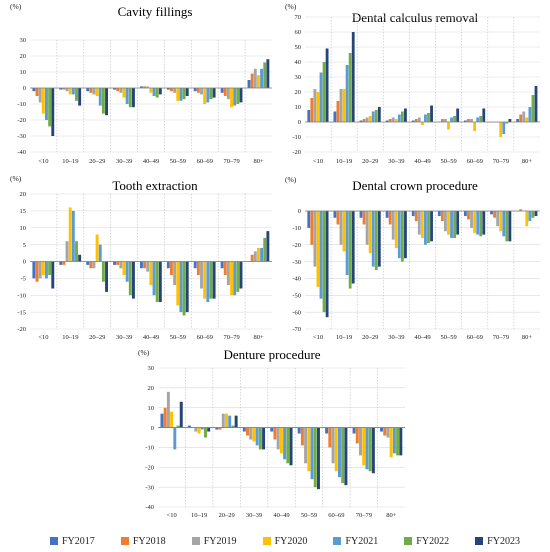 The width and height of the screenshot is (550, 552). Describe the element at coordinates (355, 541) in the screenshot. I see `legend-item-fy2021: FY2021` at that location.